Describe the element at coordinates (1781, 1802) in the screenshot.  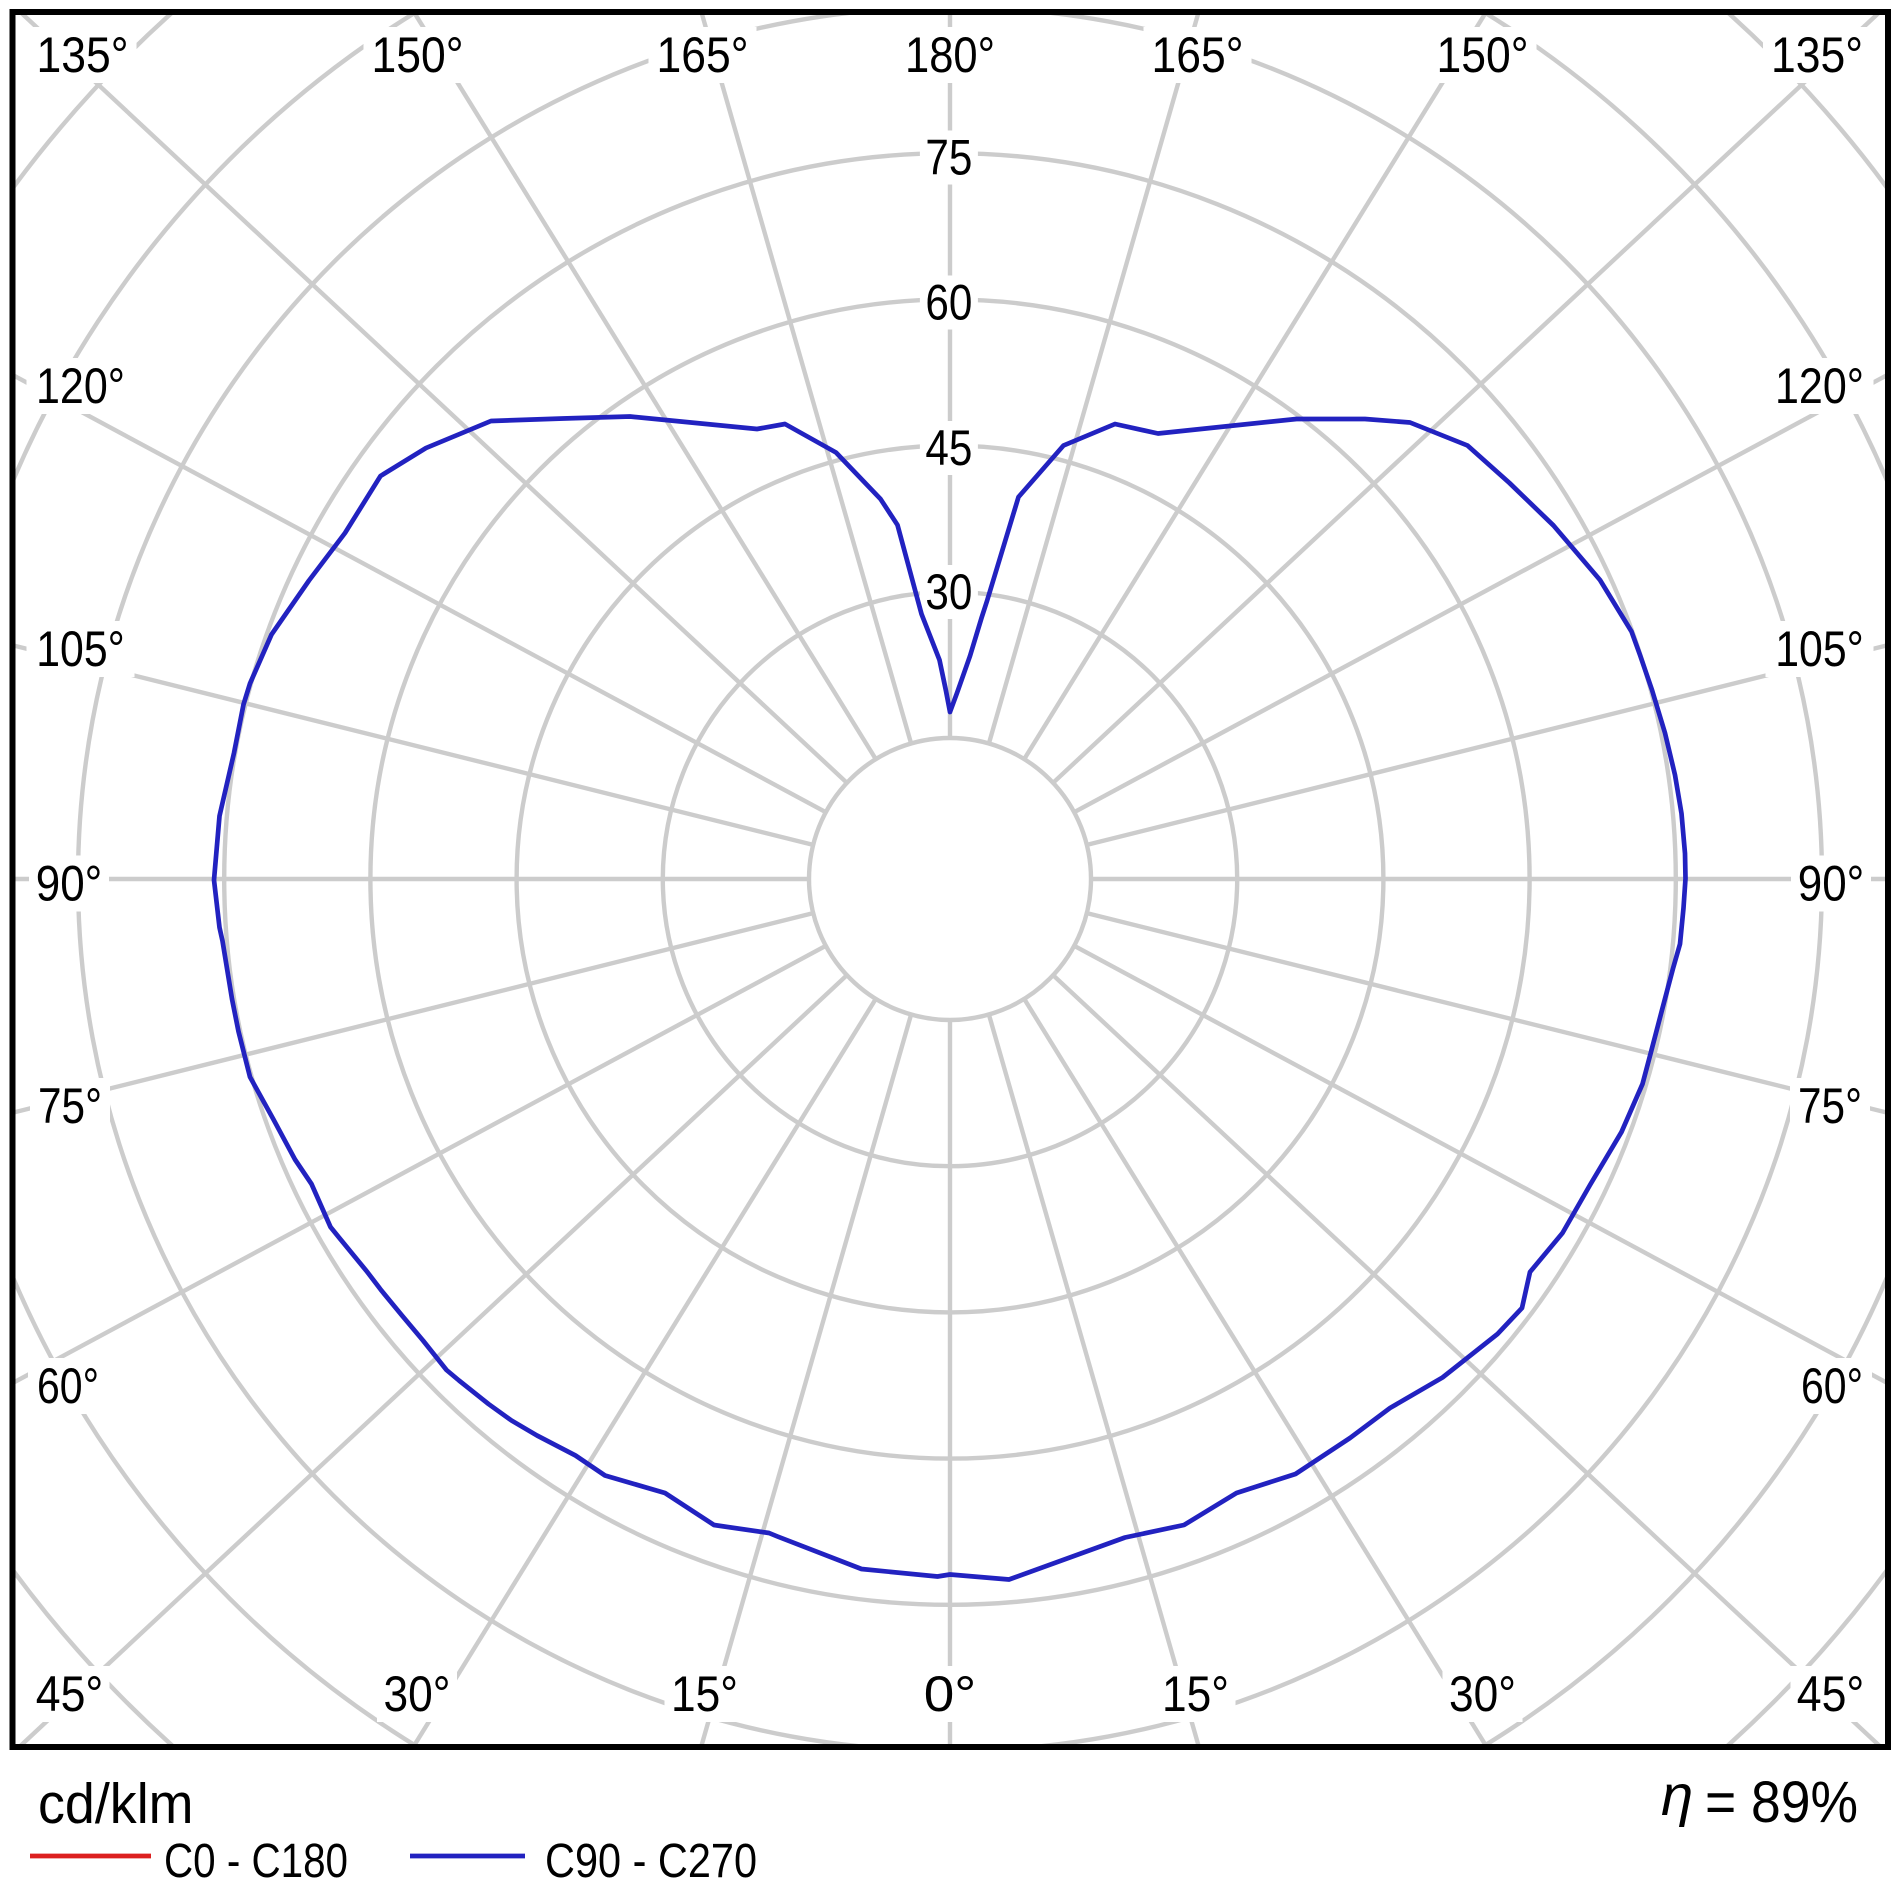
I see `svg-text: = 89%` at that location.